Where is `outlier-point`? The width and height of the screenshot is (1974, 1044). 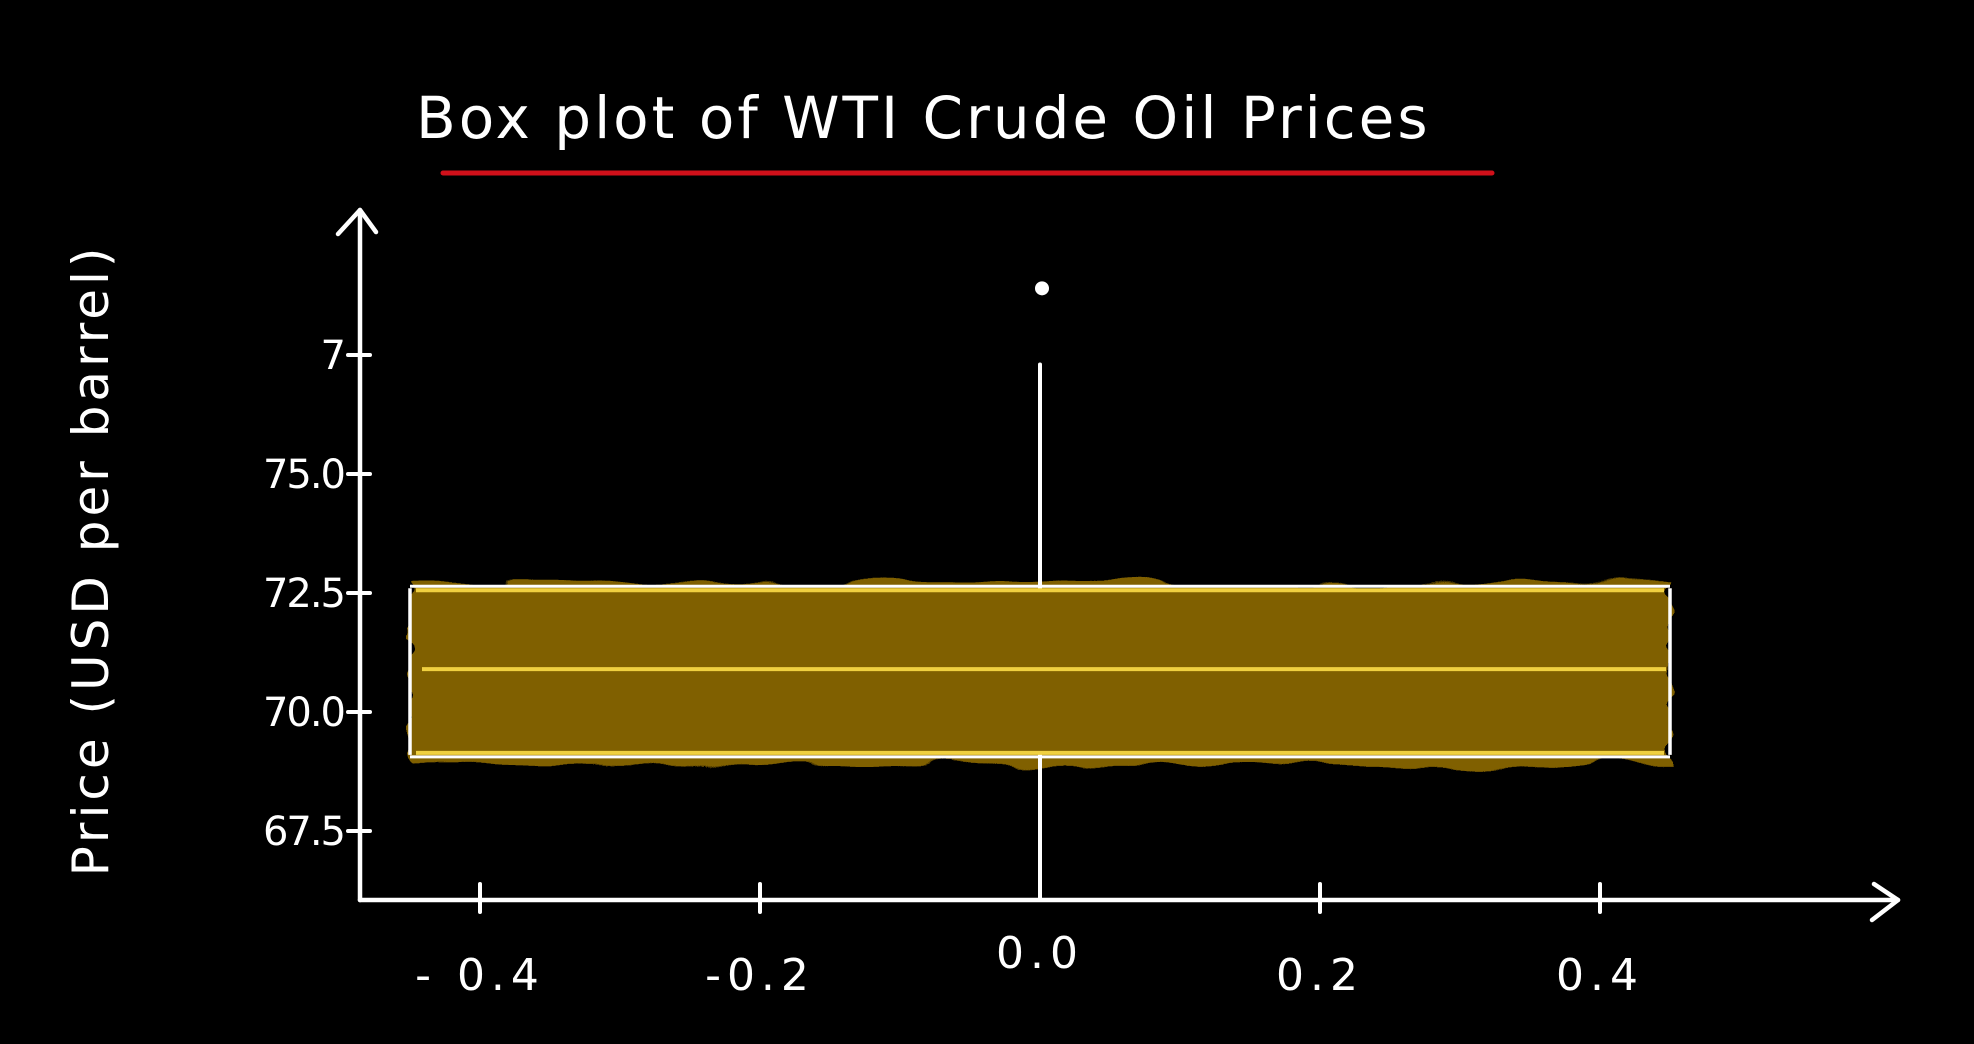 outlier-point is located at coordinates (1042, 288).